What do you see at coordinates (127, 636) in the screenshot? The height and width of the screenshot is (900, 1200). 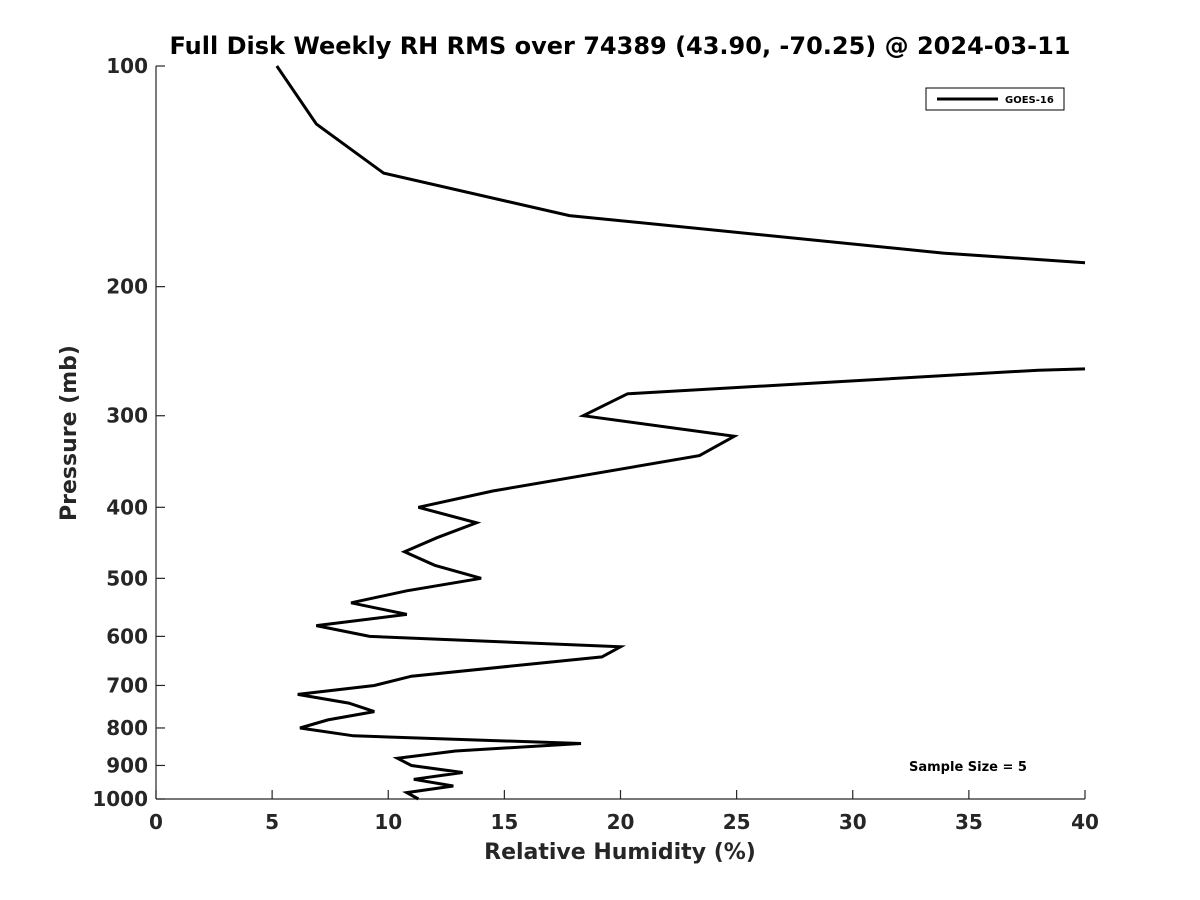 I see `y-tick-label: 600` at bounding box center [127, 636].